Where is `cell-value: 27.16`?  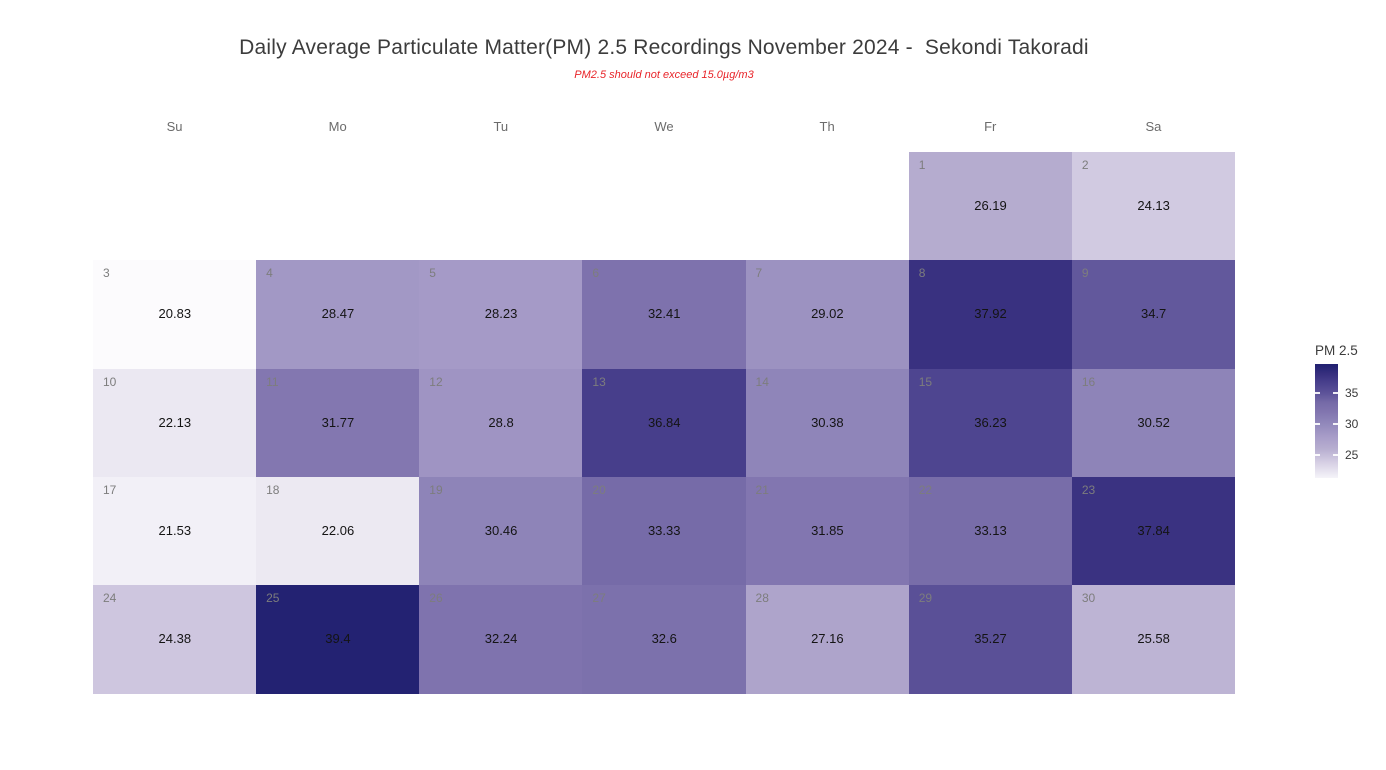 cell-value: 27.16 is located at coordinates (827, 639).